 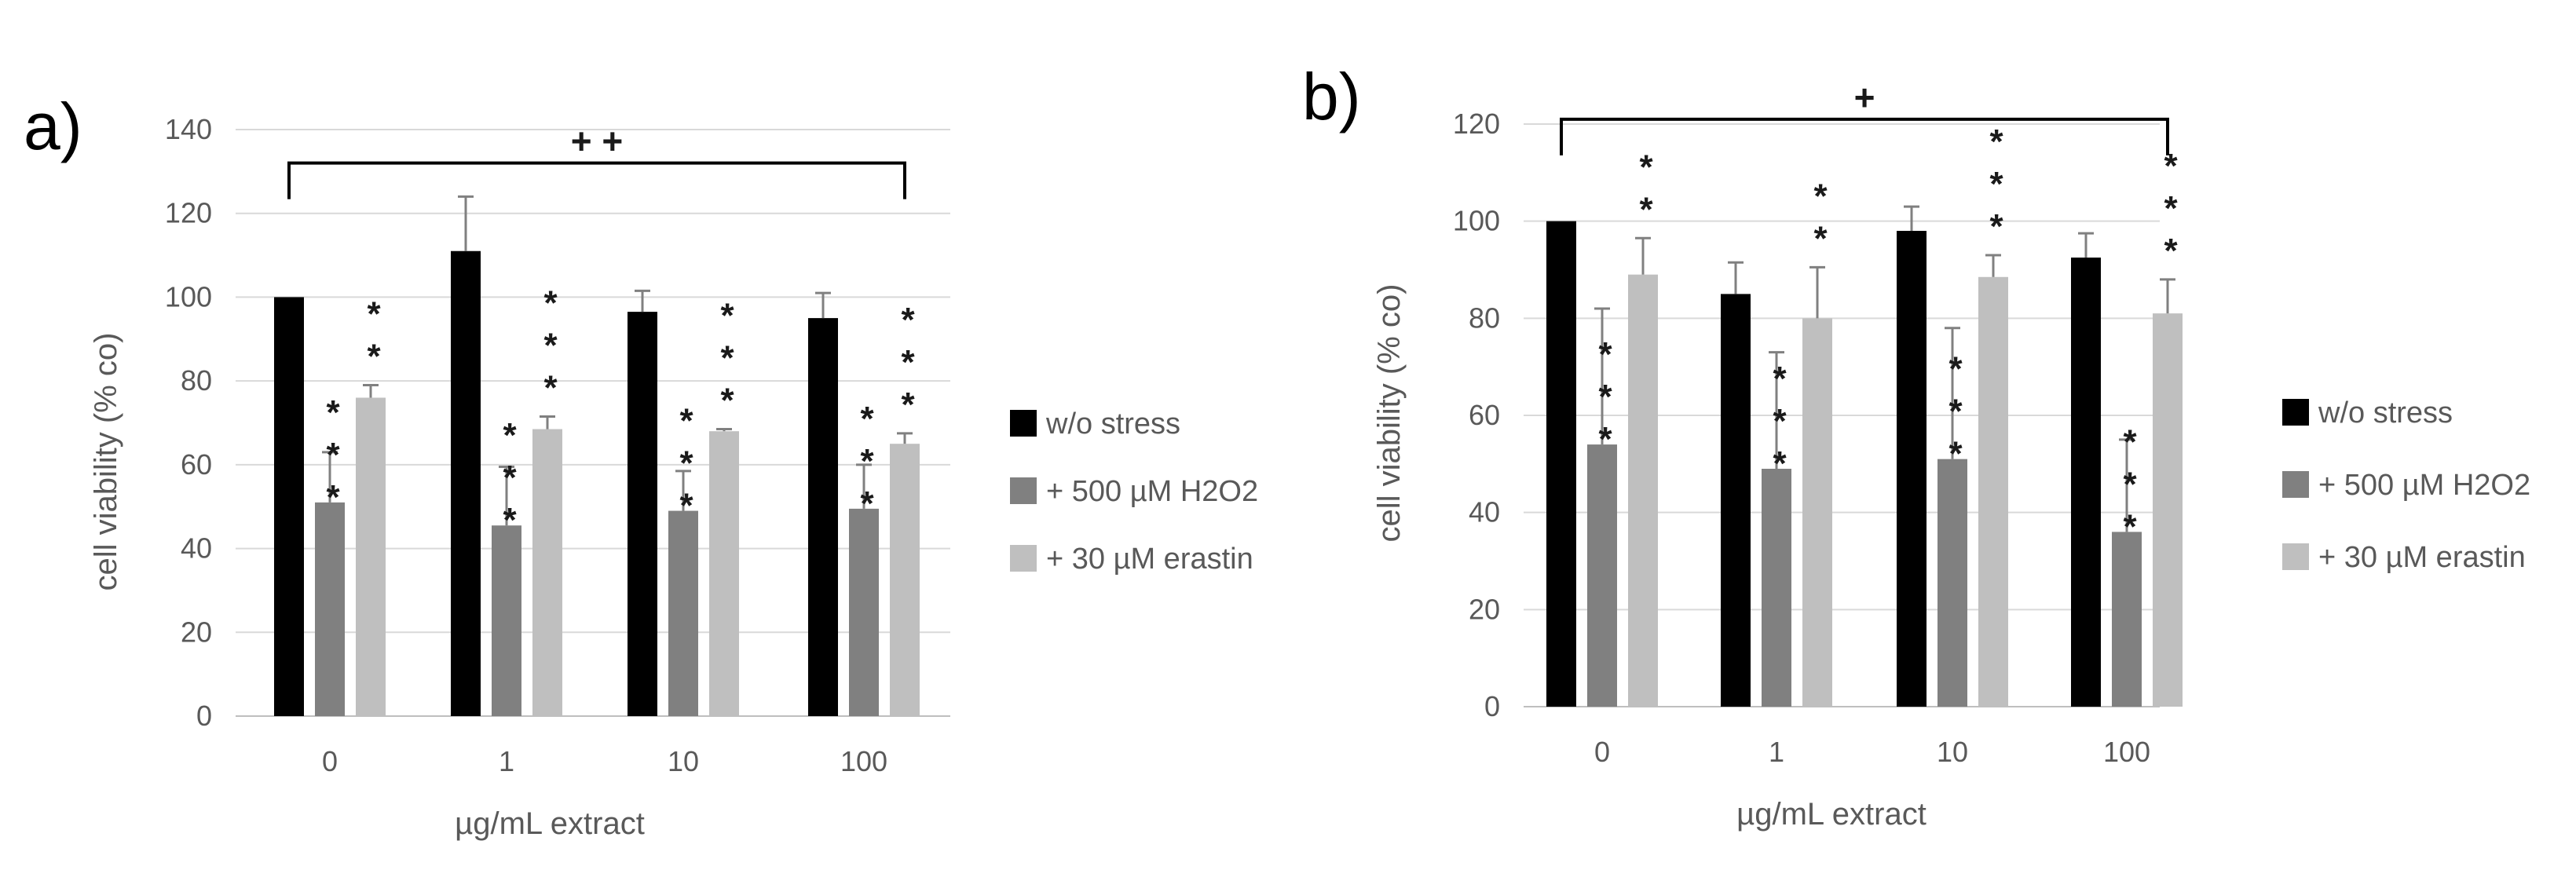 I want to click on y-tick-label-a-120: 120, so click(x=189, y=213).